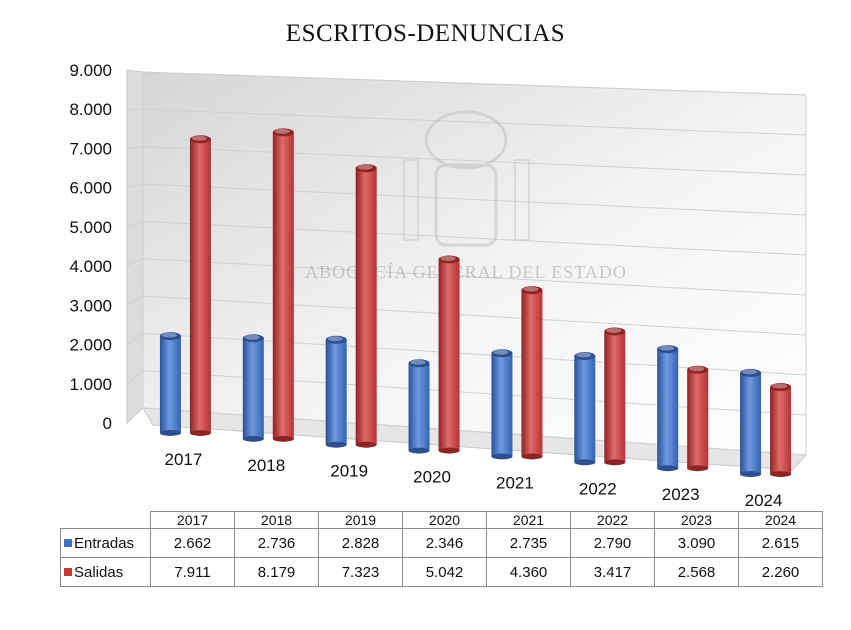 This screenshot has height=630, width=851. I want to click on bar-salidas-2021, so click(532, 373).